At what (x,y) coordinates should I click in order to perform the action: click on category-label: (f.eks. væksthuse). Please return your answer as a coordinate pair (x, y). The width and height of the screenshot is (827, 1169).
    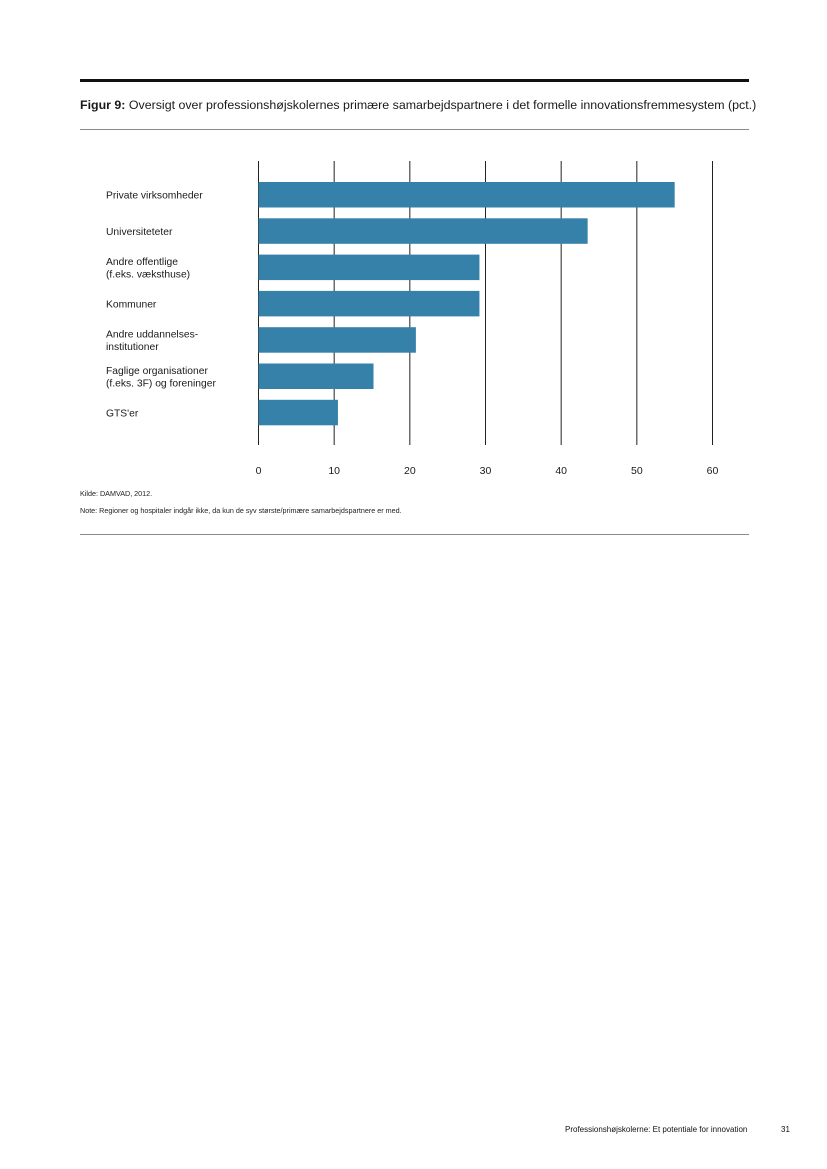
    Looking at the image, I should click on (148, 274).